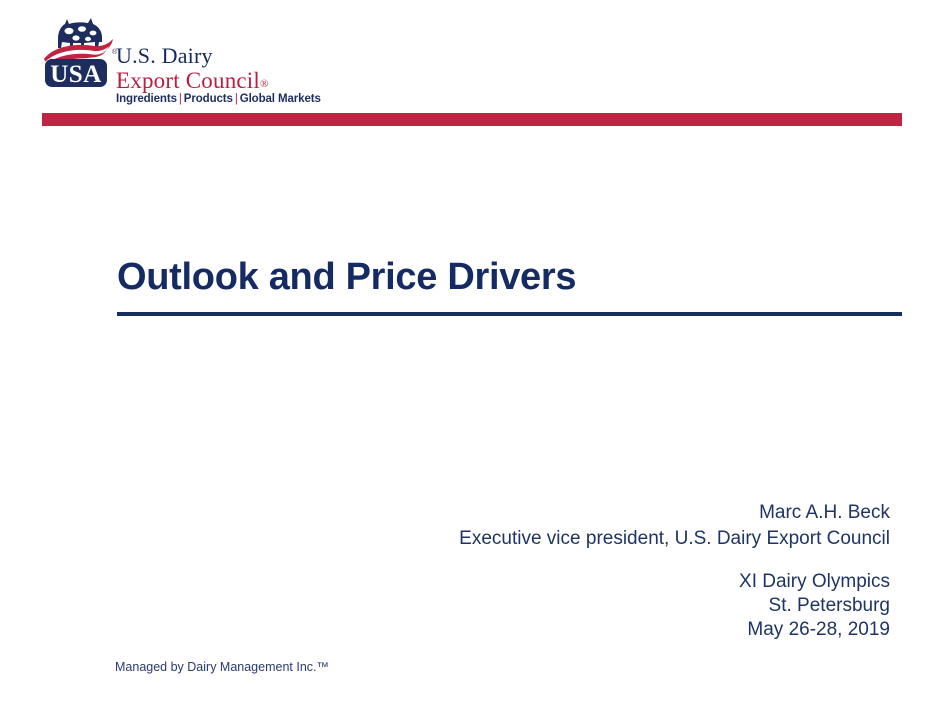 This screenshot has height=708, width=944. Describe the element at coordinates (80, 51) in the screenshot. I see `usa-badge-icon: USA ®` at that location.